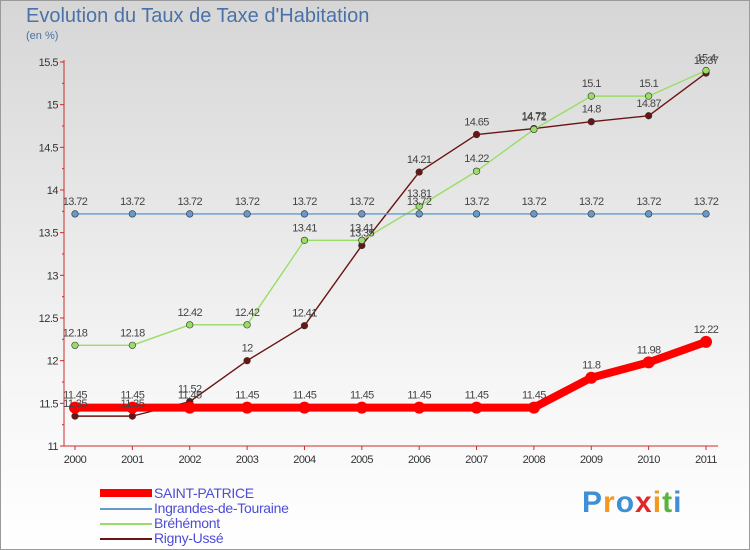  Describe the element at coordinates (304, 314) in the screenshot. I see `data-label-rigny-usse: 12.41` at that location.